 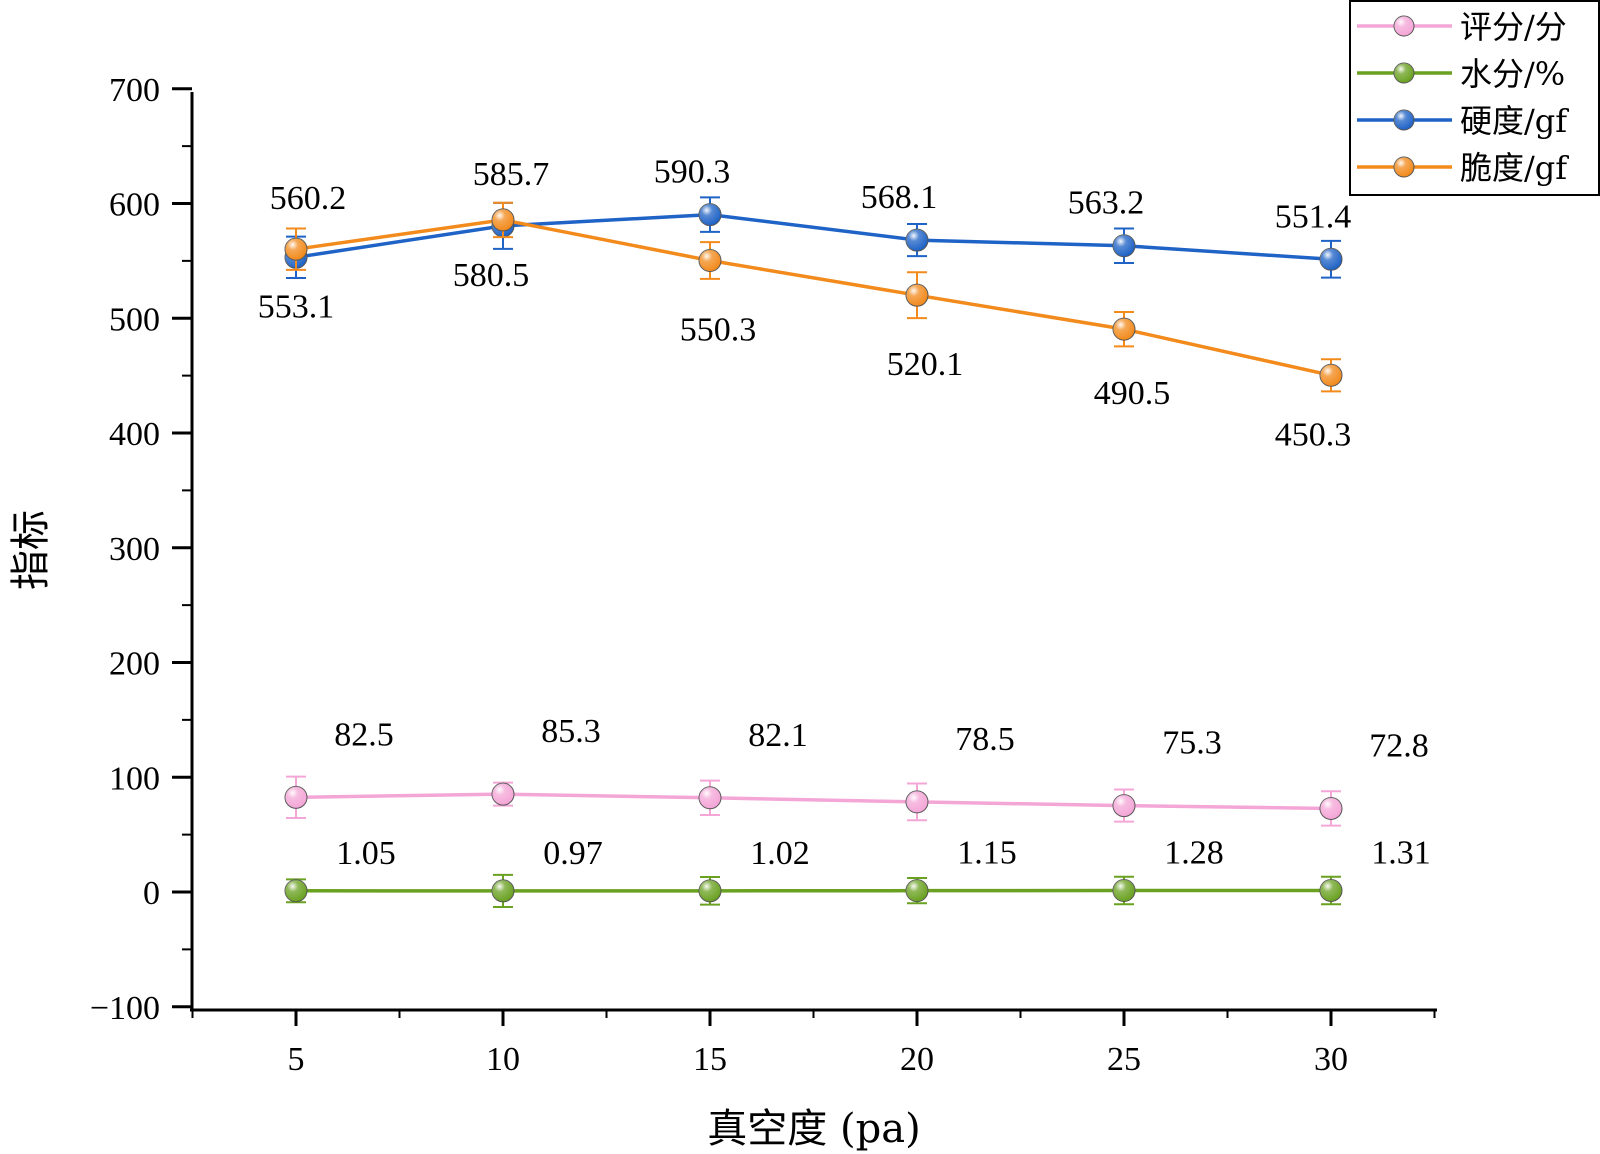 I want to click on data-label: 1.31, so click(x=1401, y=852).